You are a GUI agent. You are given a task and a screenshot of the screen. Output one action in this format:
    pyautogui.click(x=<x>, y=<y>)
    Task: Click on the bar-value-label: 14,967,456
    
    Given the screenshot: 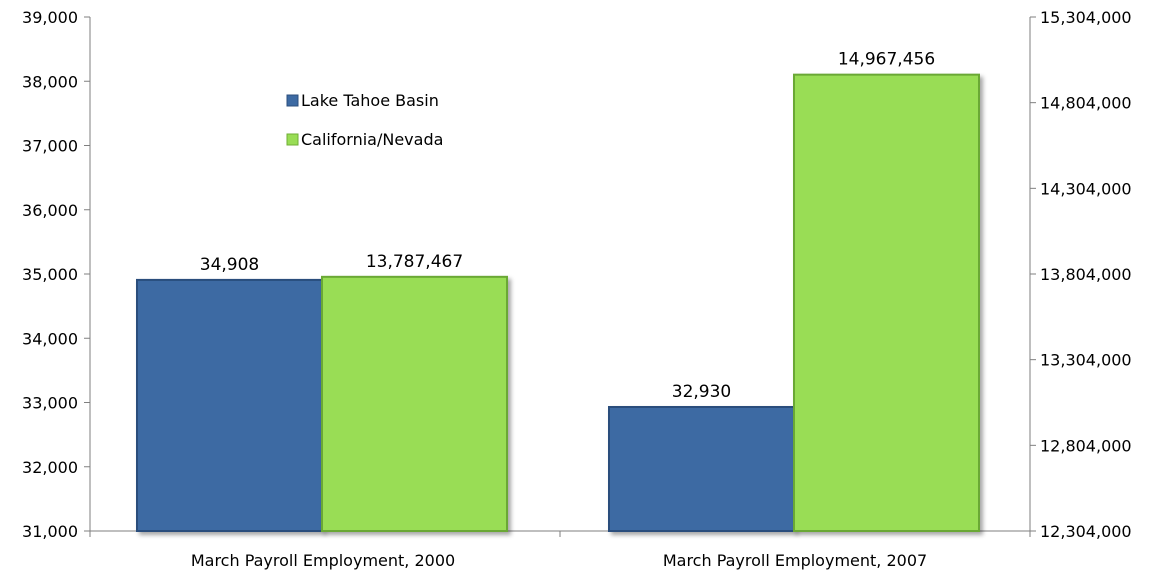 What is the action you would take?
    pyautogui.click(x=886, y=60)
    